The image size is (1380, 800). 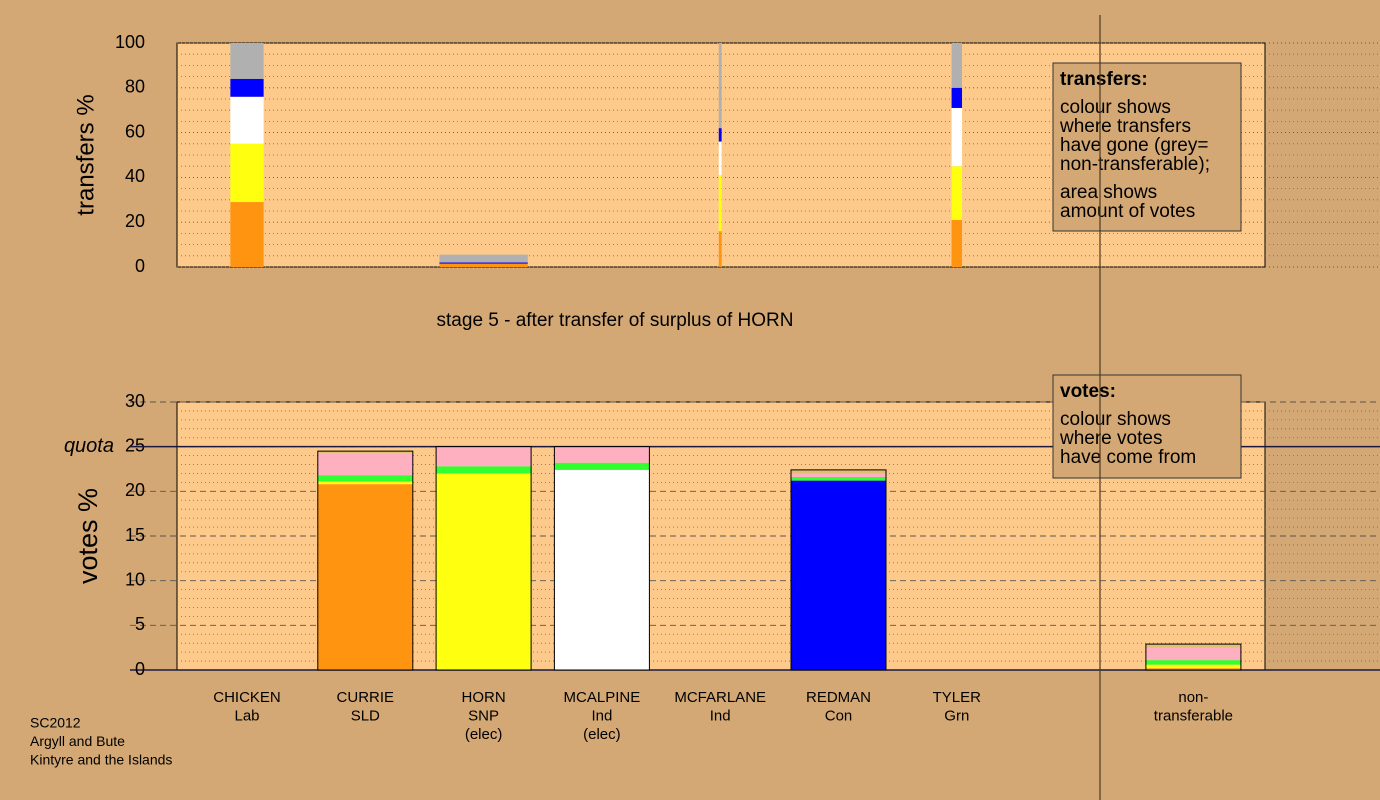 What do you see at coordinates (1108, 192) in the screenshot?
I see `legend-text: area shows` at bounding box center [1108, 192].